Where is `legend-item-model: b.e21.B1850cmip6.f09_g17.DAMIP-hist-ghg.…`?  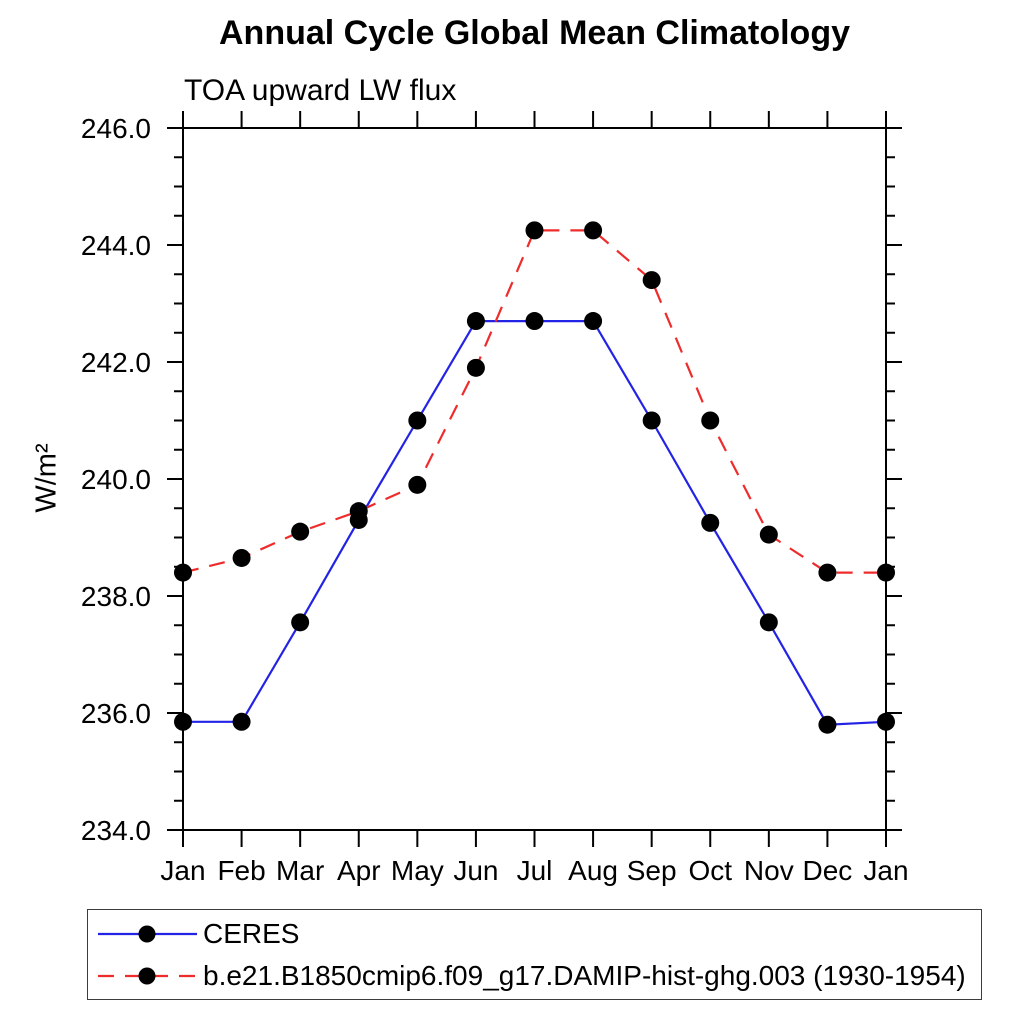
legend-item-model: b.e21.B1850cmip6.f09_g17.DAMIP-hist-ghg.… is located at coordinates (534, 976).